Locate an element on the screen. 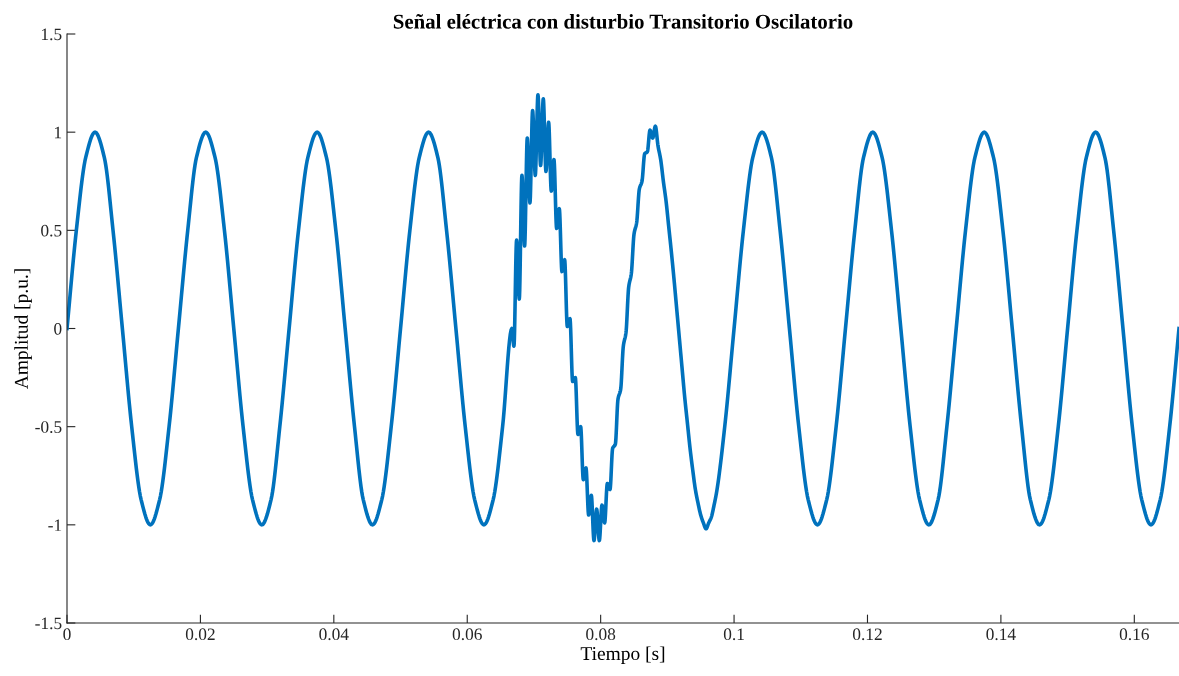 The image size is (1179, 676). x-tick-label: 0.14 is located at coordinates (1001, 634).